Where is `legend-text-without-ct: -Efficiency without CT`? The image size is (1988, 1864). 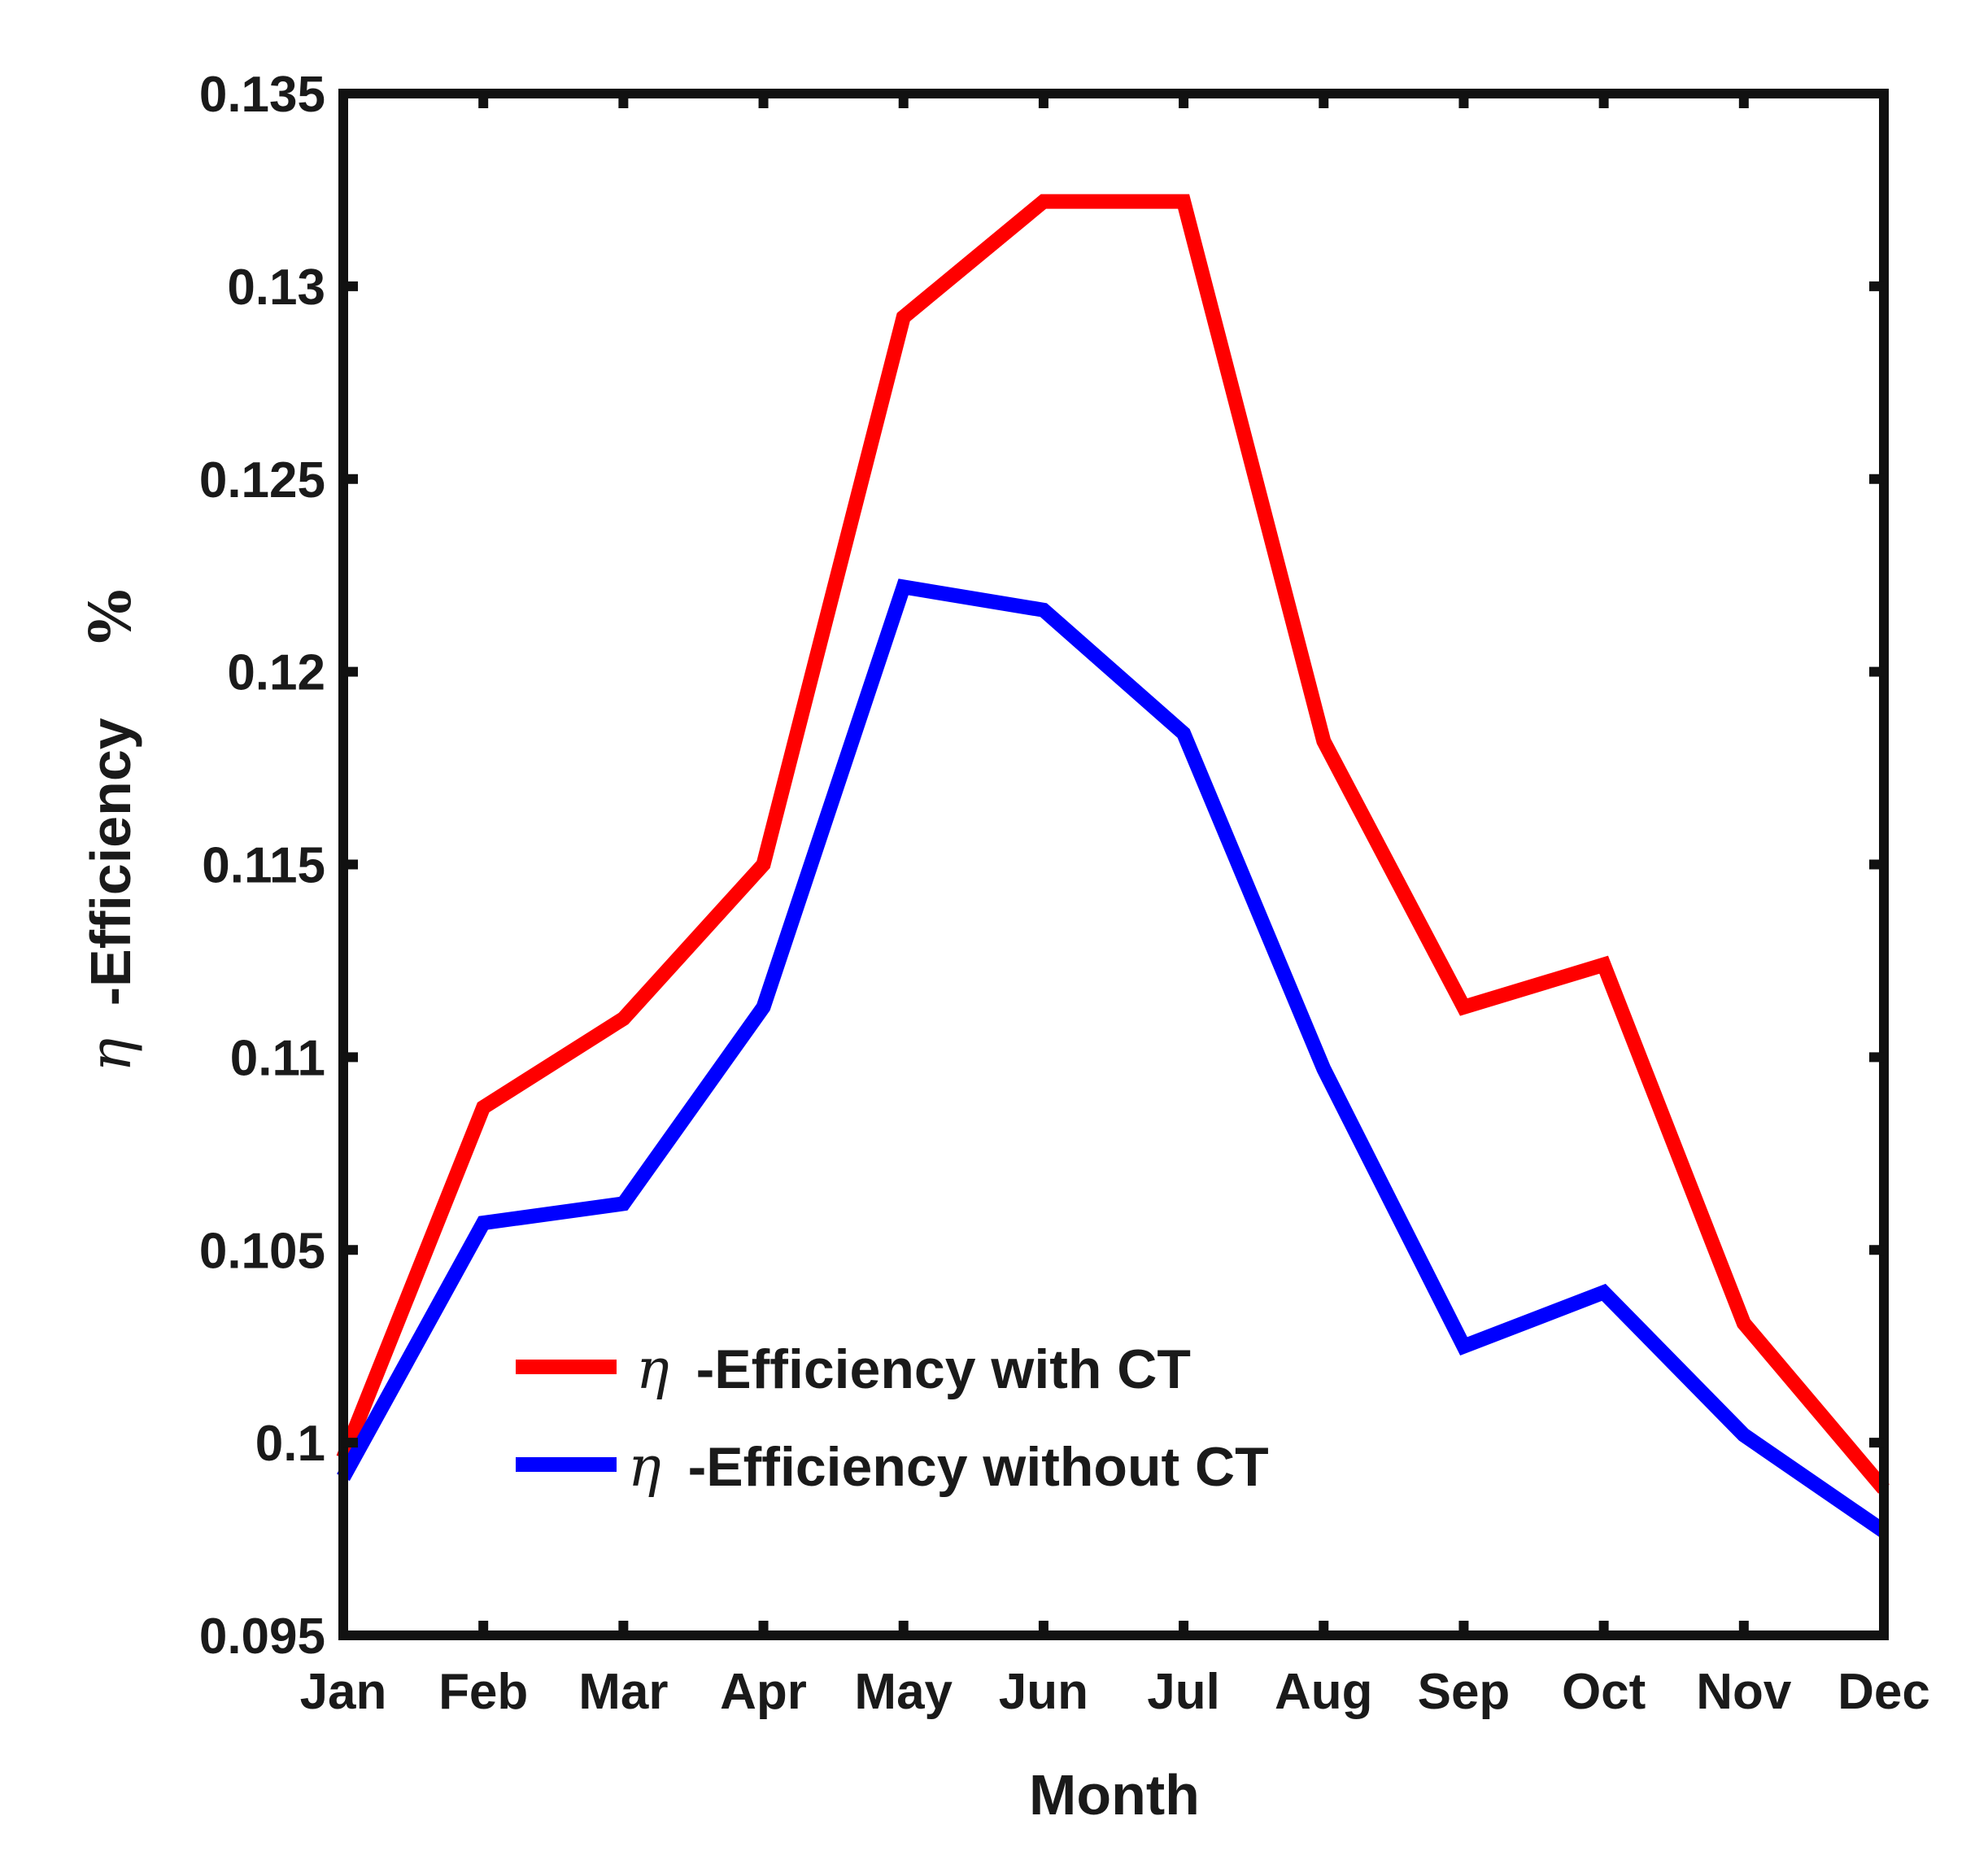
legend-text-without-ct: -Efficiency without CT is located at coordinates (978, 1467).